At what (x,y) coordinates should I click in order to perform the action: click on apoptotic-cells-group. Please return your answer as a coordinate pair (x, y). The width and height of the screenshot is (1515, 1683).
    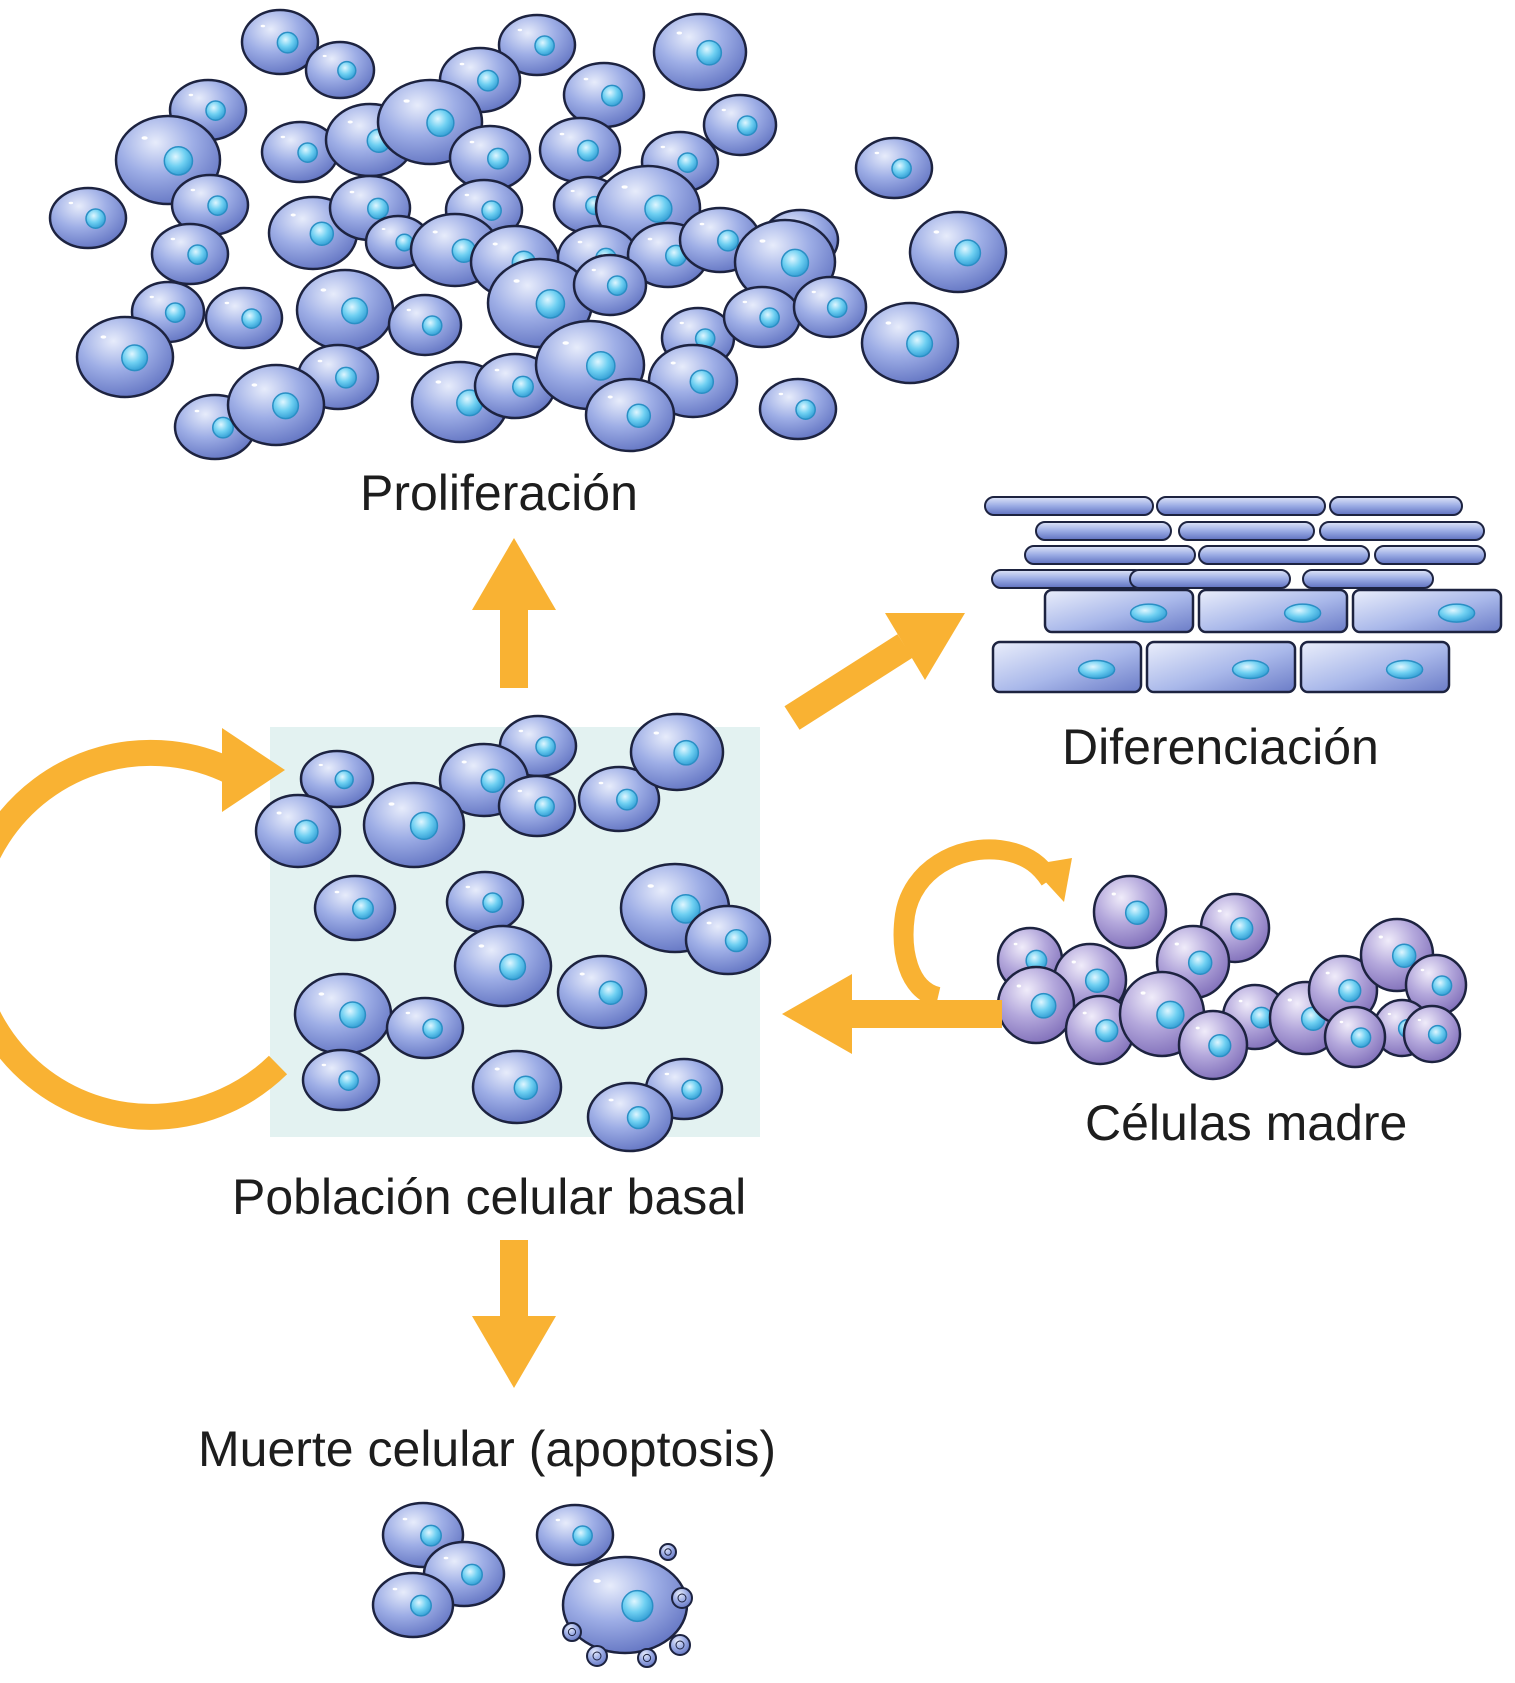
    Looking at the image, I should click on (532, 1584).